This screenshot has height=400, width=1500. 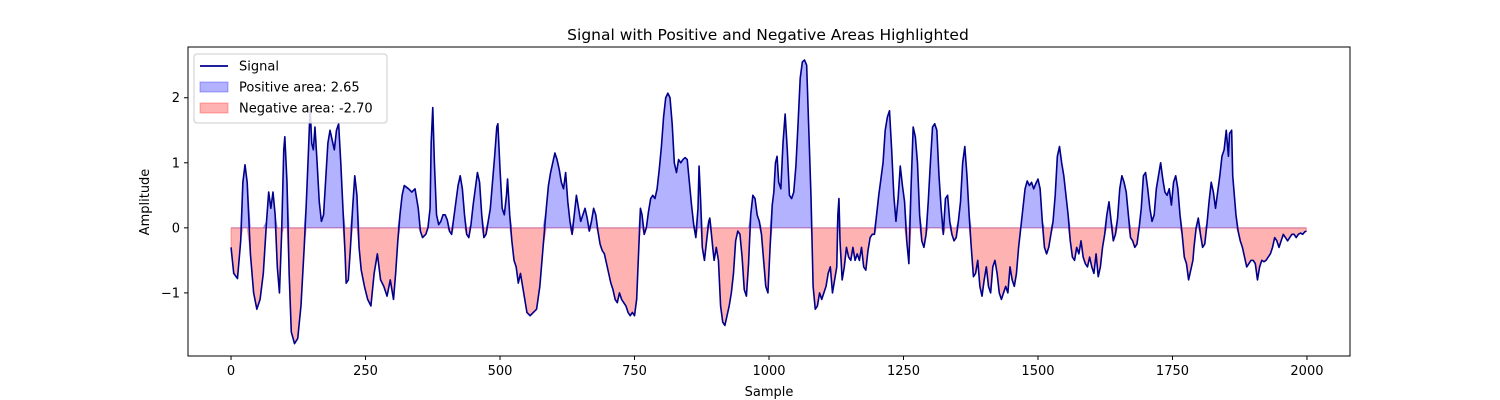 What do you see at coordinates (176, 98) in the screenshot?
I see `y-tick-label: 2` at bounding box center [176, 98].